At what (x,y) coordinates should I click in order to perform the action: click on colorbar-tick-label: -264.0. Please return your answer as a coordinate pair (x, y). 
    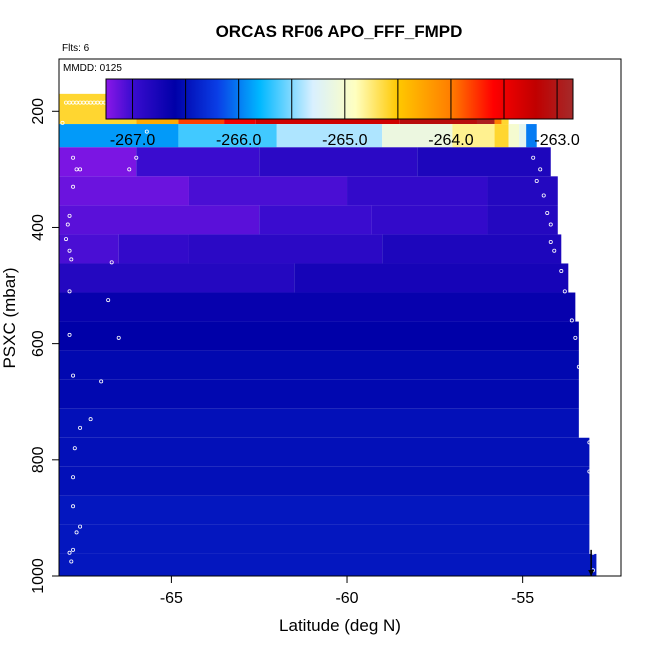
    Looking at the image, I should click on (450, 140).